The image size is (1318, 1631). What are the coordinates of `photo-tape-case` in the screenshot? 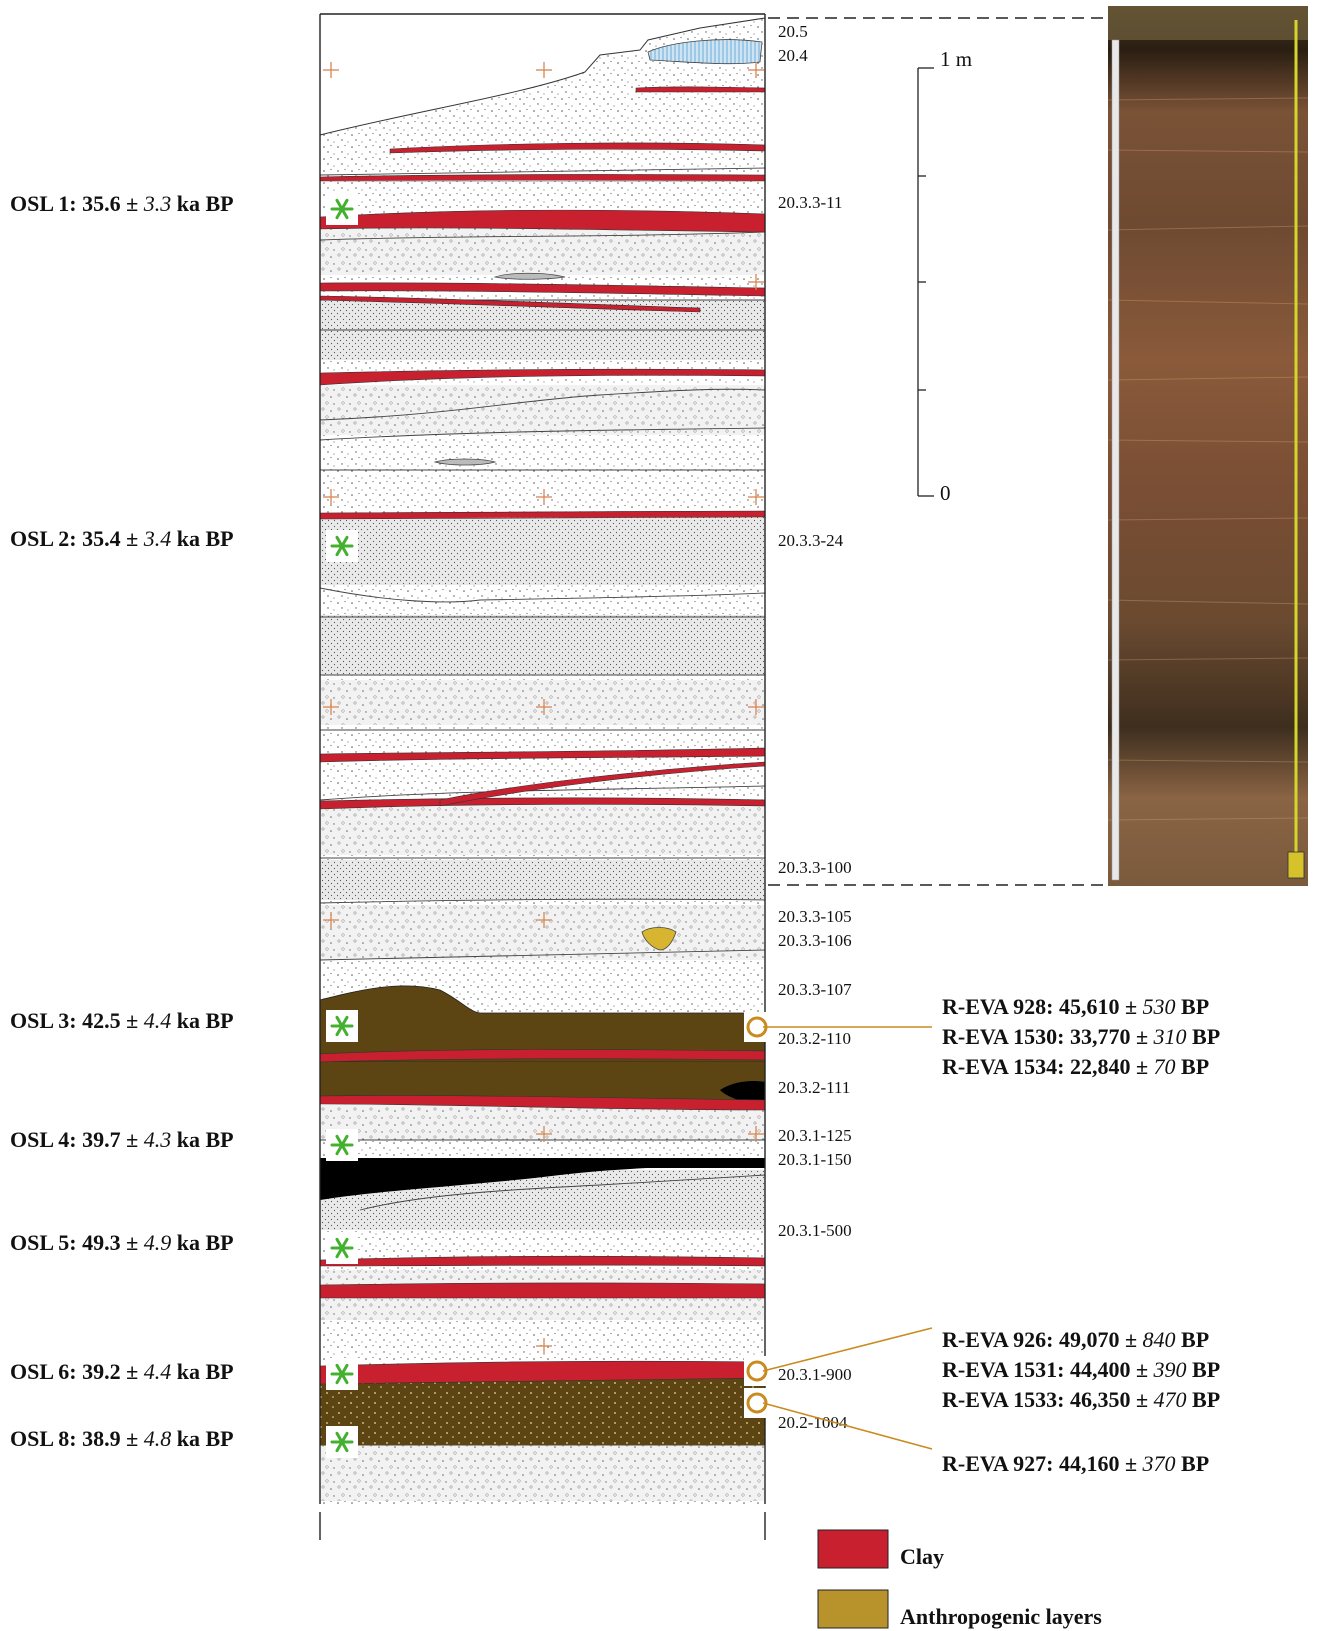 It's located at (1296, 865).